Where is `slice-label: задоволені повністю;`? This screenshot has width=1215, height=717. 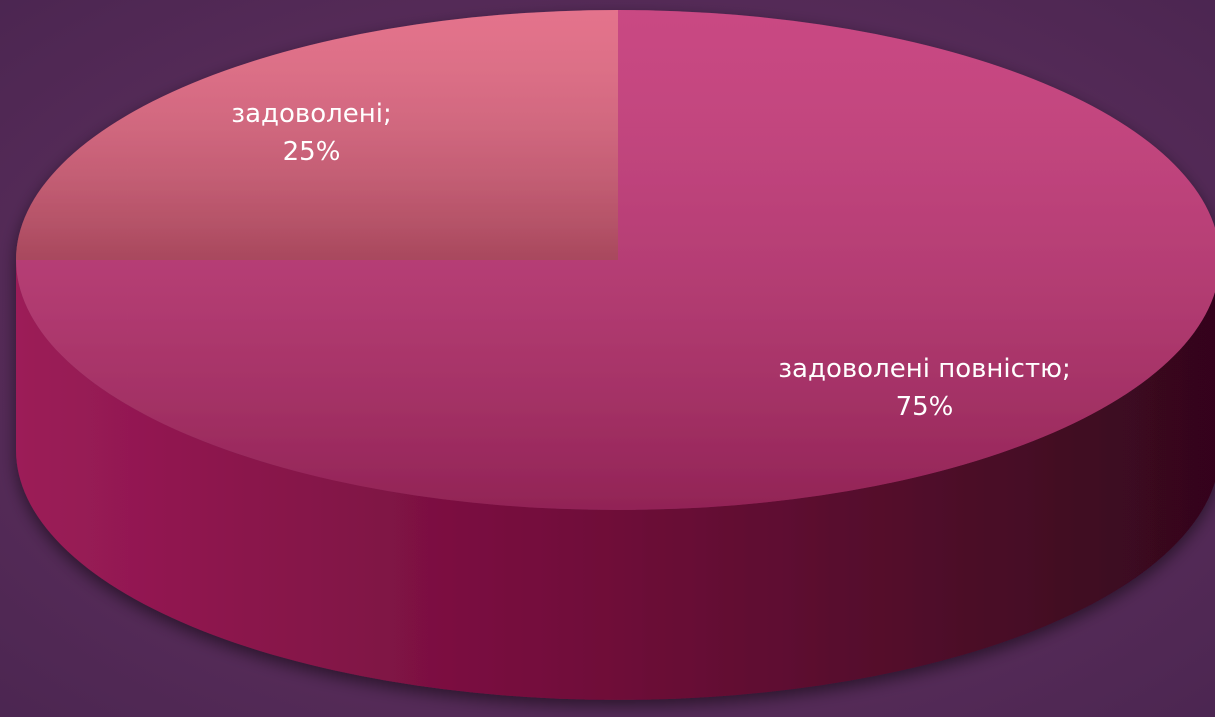
slice-label: задоволені повністю; is located at coordinates (924, 369).